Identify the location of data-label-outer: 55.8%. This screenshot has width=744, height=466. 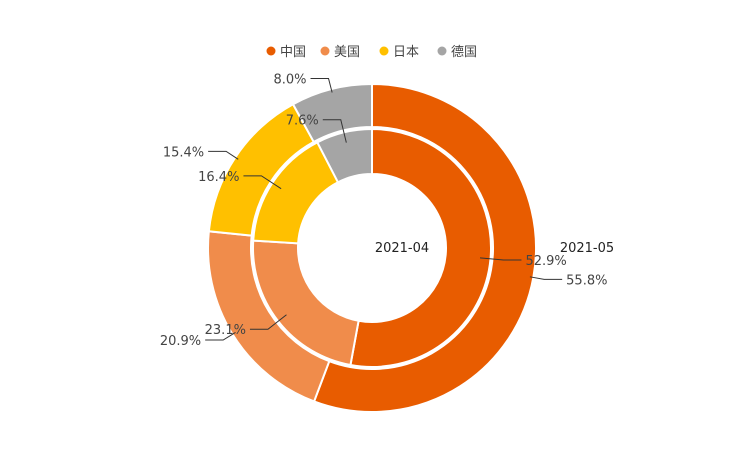
(586, 280).